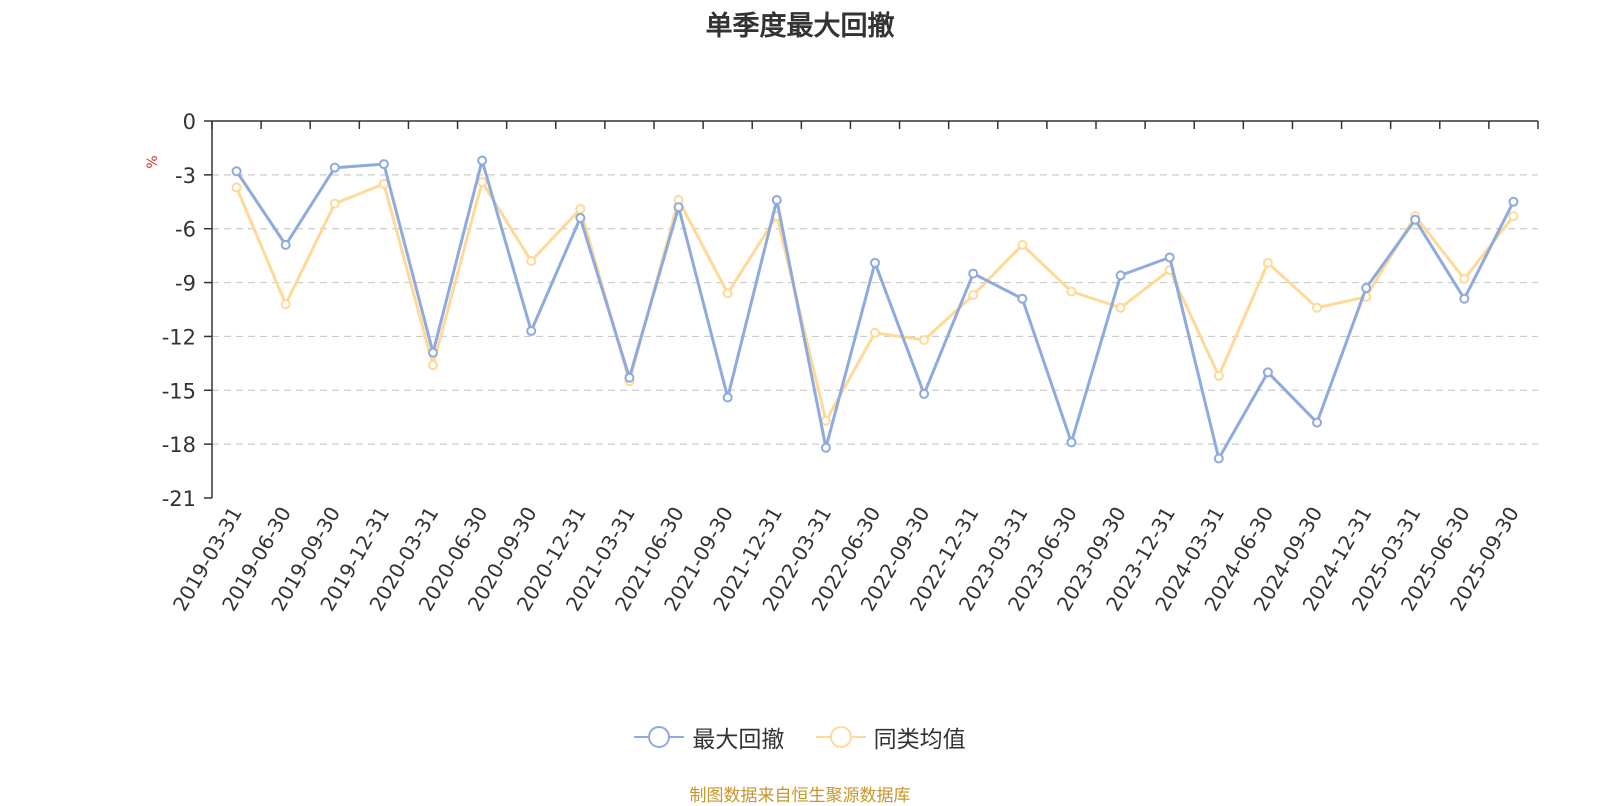 This screenshot has height=806, width=1600. What do you see at coordinates (185, 284) in the screenshot?
I see `y-tick-label: -9` at bounding box center [185, 284].